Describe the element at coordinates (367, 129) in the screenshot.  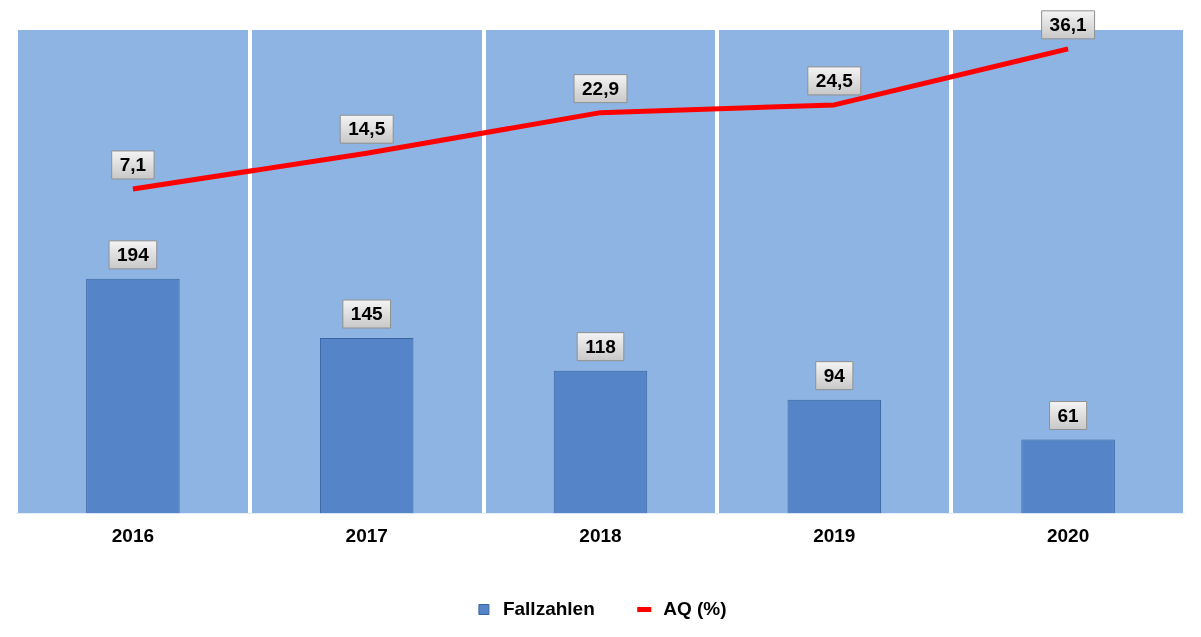
I see `data-label: 14,5` at that location.